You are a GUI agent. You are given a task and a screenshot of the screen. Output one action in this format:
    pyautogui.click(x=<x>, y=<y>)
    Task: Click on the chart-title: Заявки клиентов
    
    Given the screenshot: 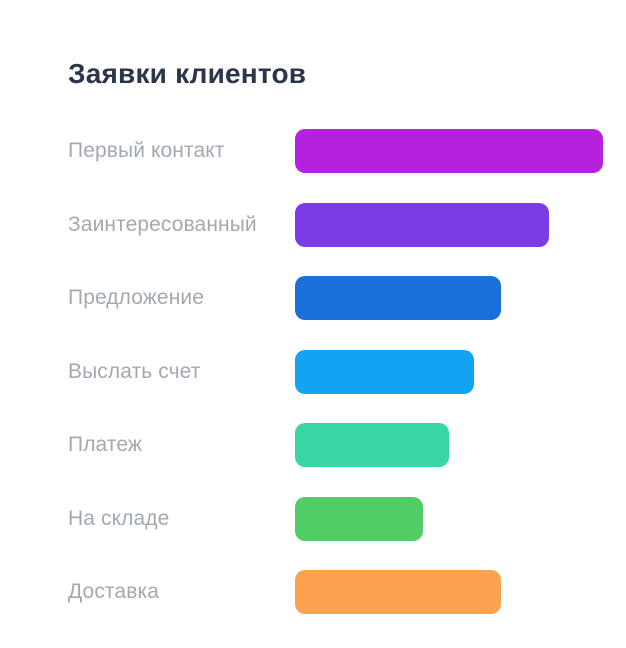 What is the action you would take?
    pyautogui.click(x=187, y=73)
    